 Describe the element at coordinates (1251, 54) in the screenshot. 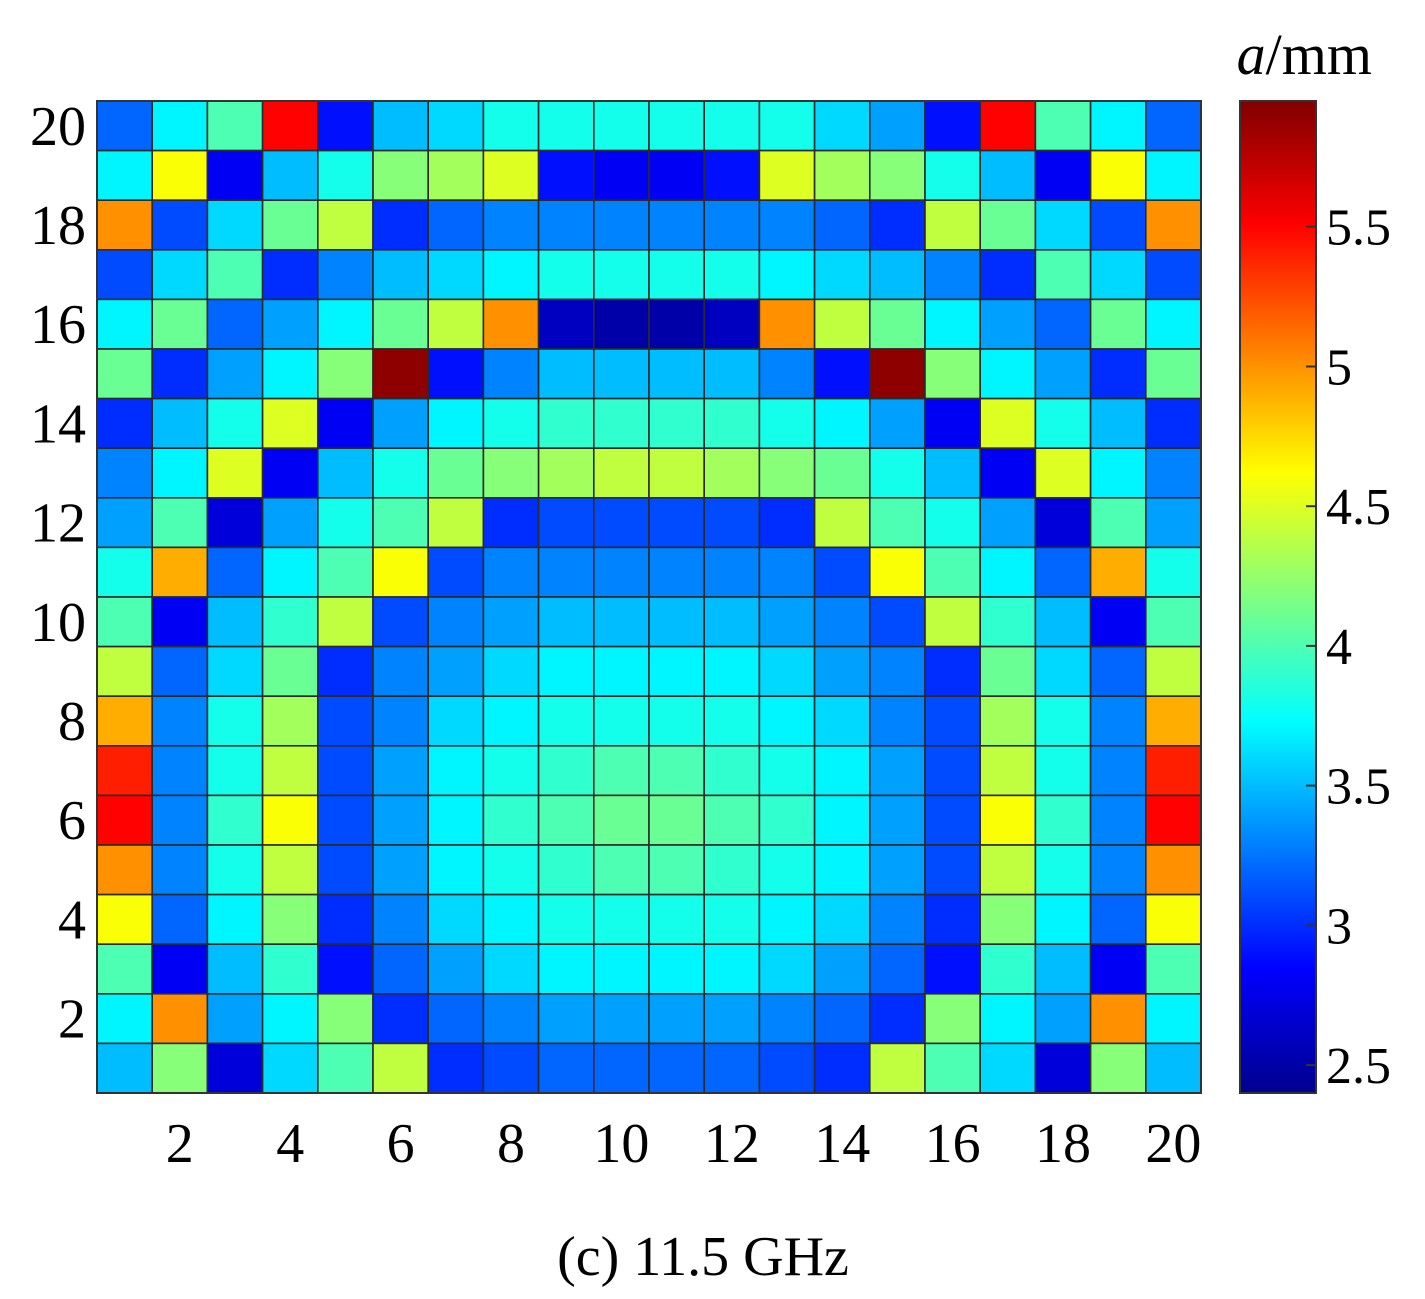

I see `colorbar-unit-symbol: a` at that location.